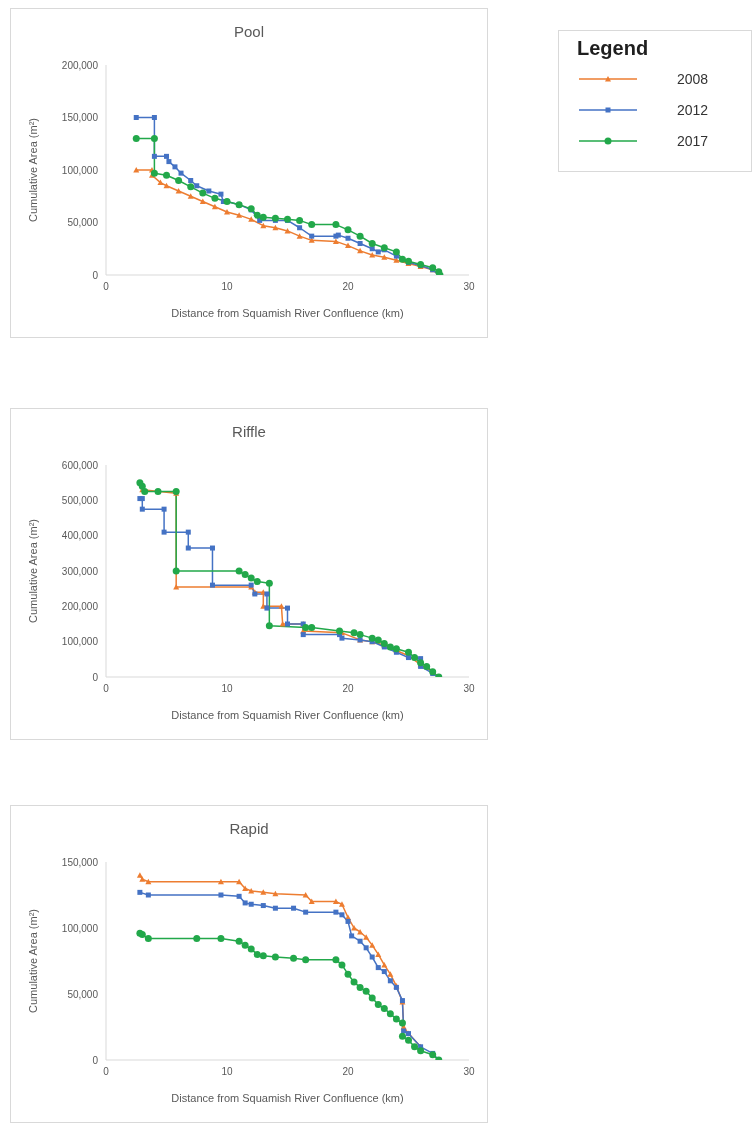  What do you see at coordinates (249, 828) in the screenshot?
I see `chart-title: Rapid` at bounding box center [249, 828].